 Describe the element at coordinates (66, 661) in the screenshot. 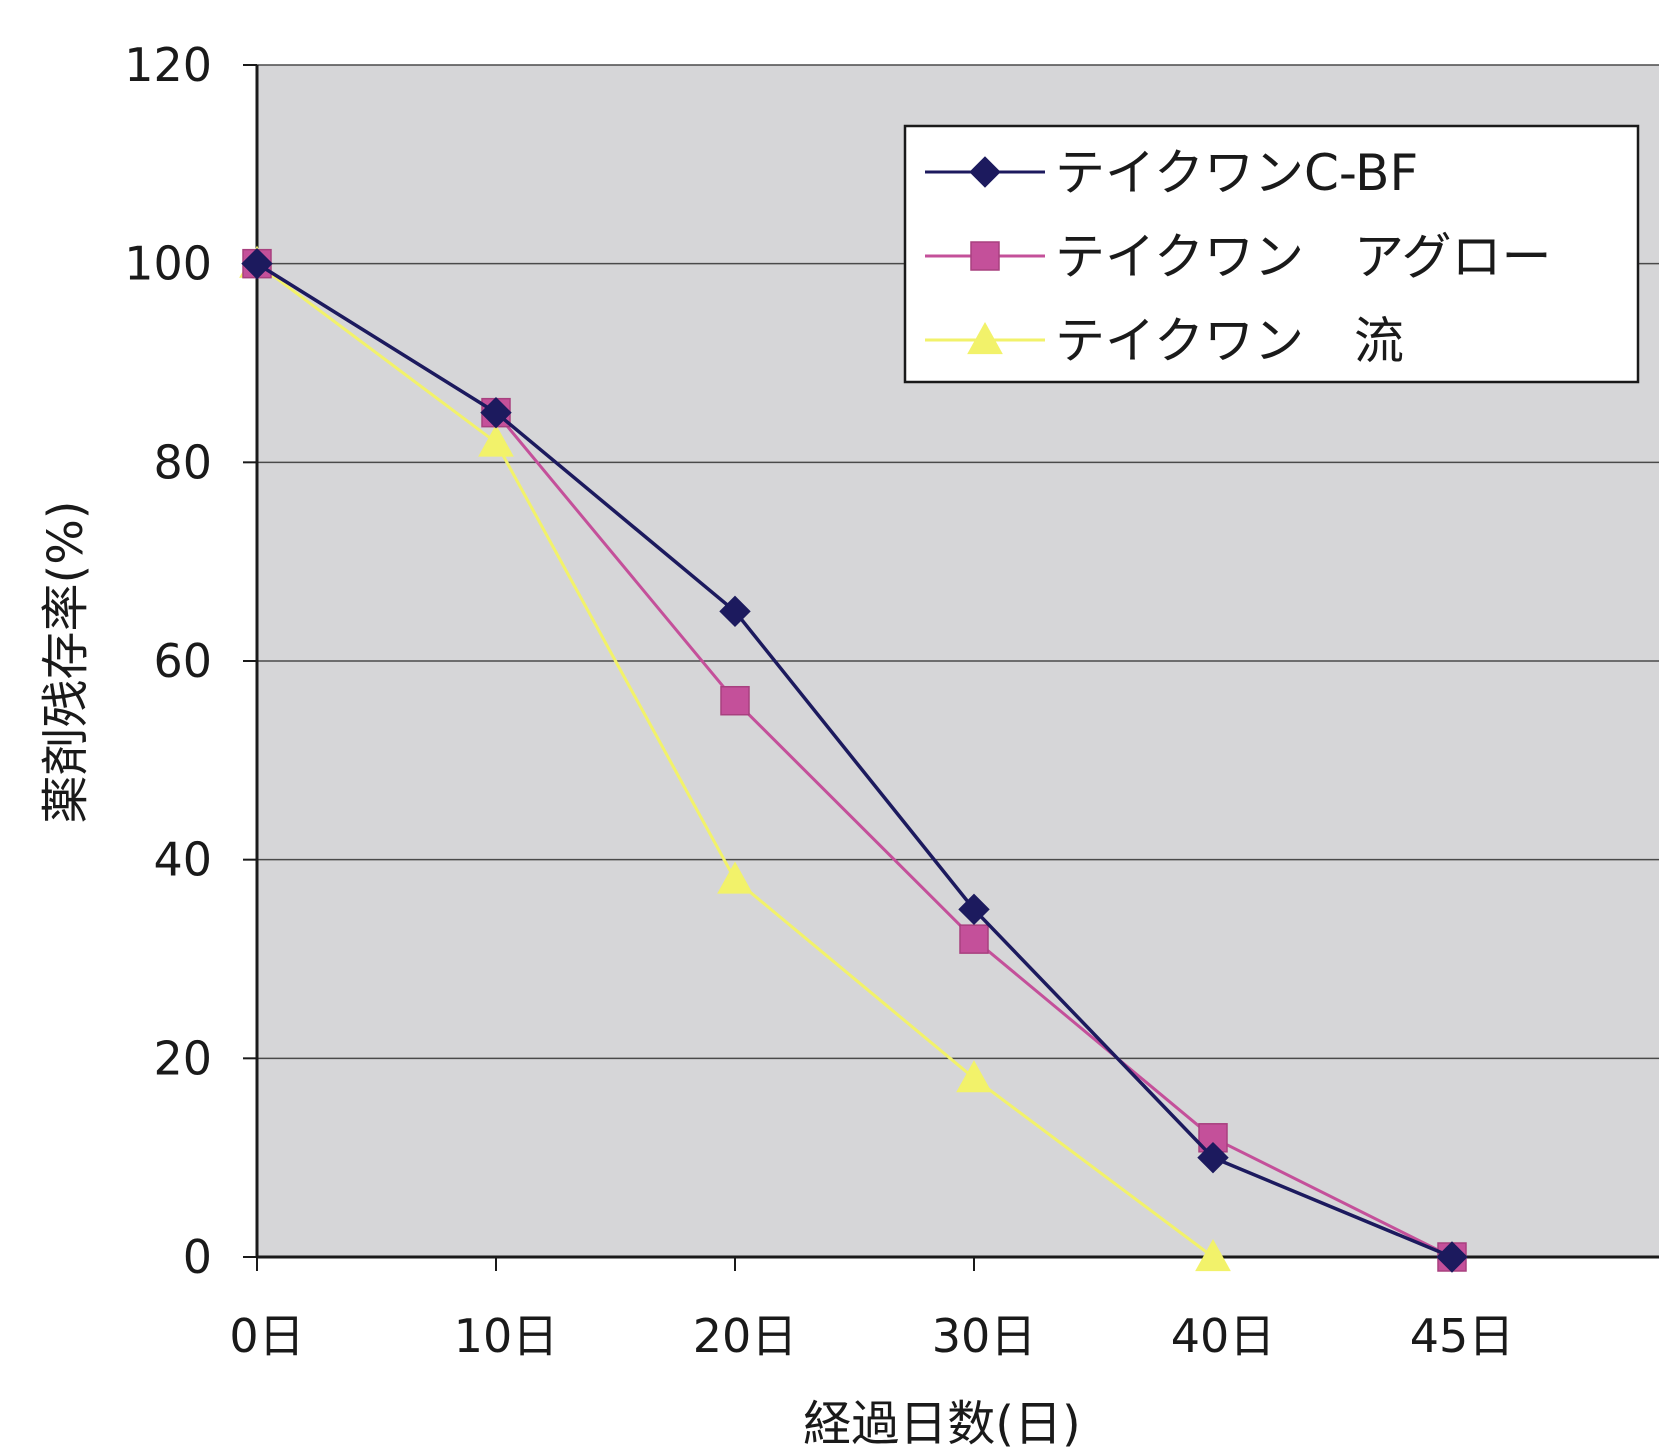

I see `y-axis-title: 薬剤残存率(%)` at that location.